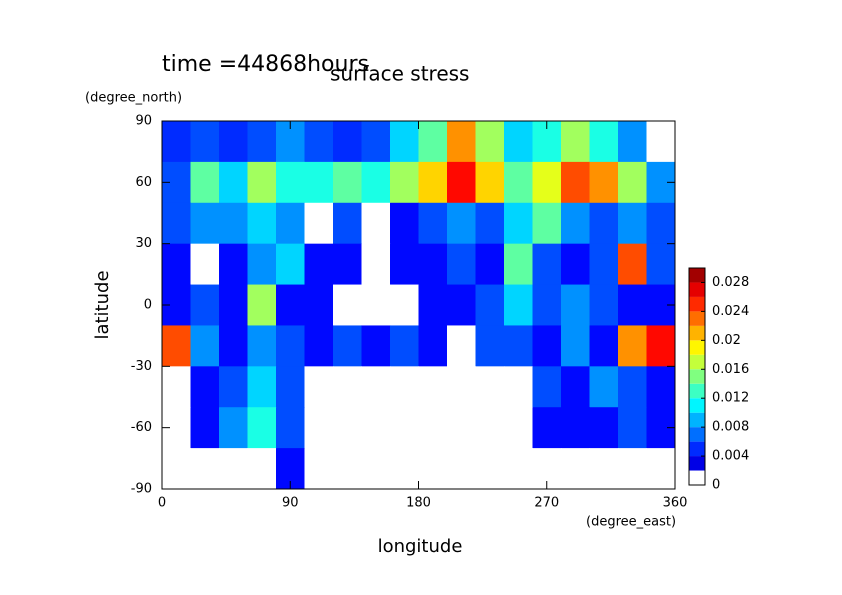 The image size is (842, 595). Describe the element at coordinates (418, 503) in the screenshot. I see `x-tick-label: 180` at that location.